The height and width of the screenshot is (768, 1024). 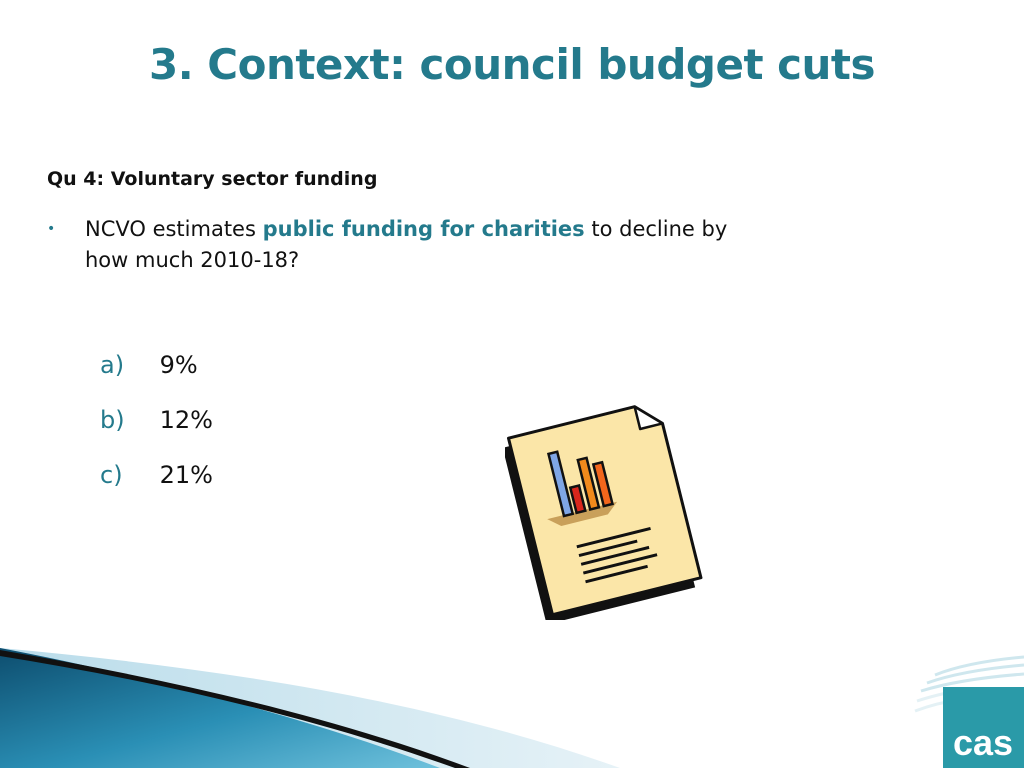 What do you see at coordinates (186, 475) in the screenshot?
I see `option-text: 21%` at bounding box center [186, 475].